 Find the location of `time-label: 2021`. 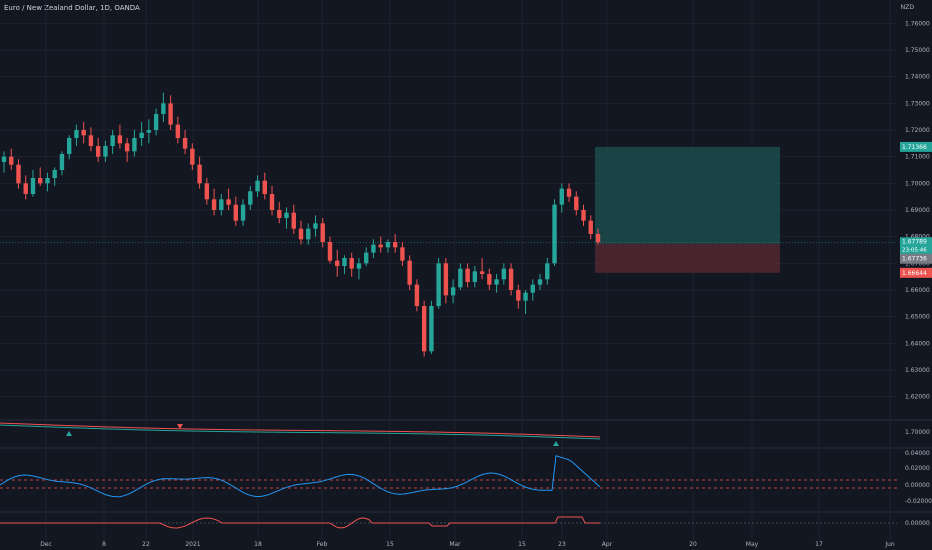

time-label: 2021 is located at coordinates (192, 544).